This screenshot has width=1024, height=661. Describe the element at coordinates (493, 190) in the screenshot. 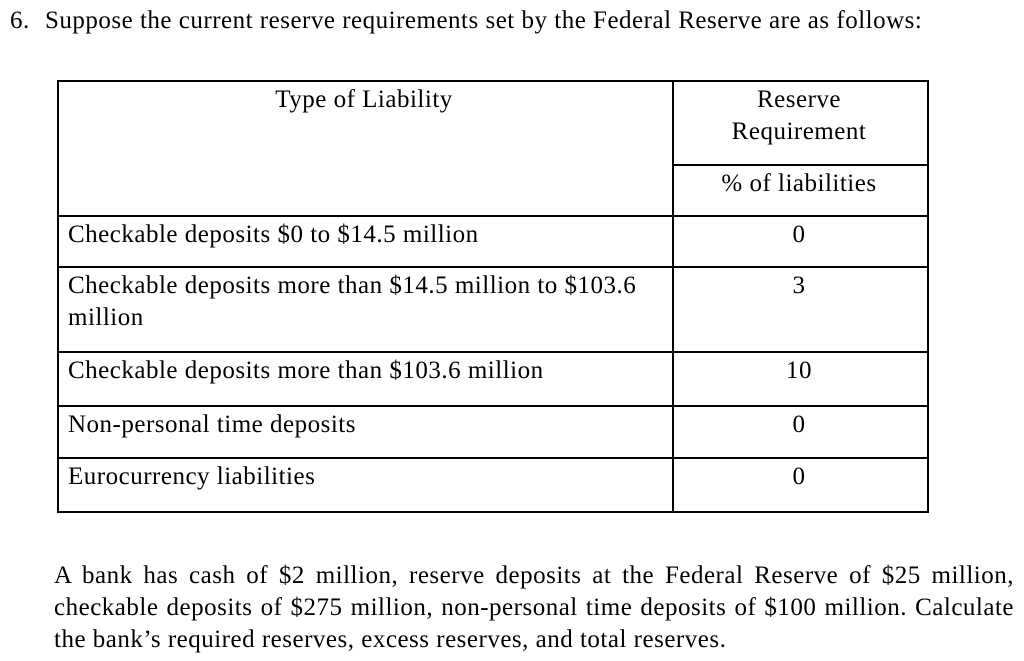

I see `table-subheader-row: % of liabilities` at that location.